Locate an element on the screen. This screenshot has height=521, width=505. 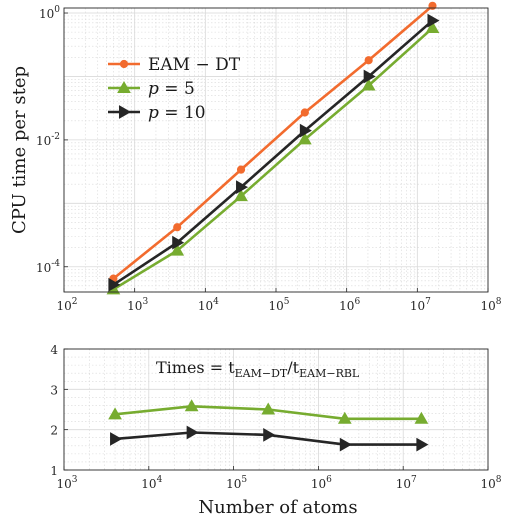
bottom-y-tick-label: 3 is located at coordinates (54, 390).